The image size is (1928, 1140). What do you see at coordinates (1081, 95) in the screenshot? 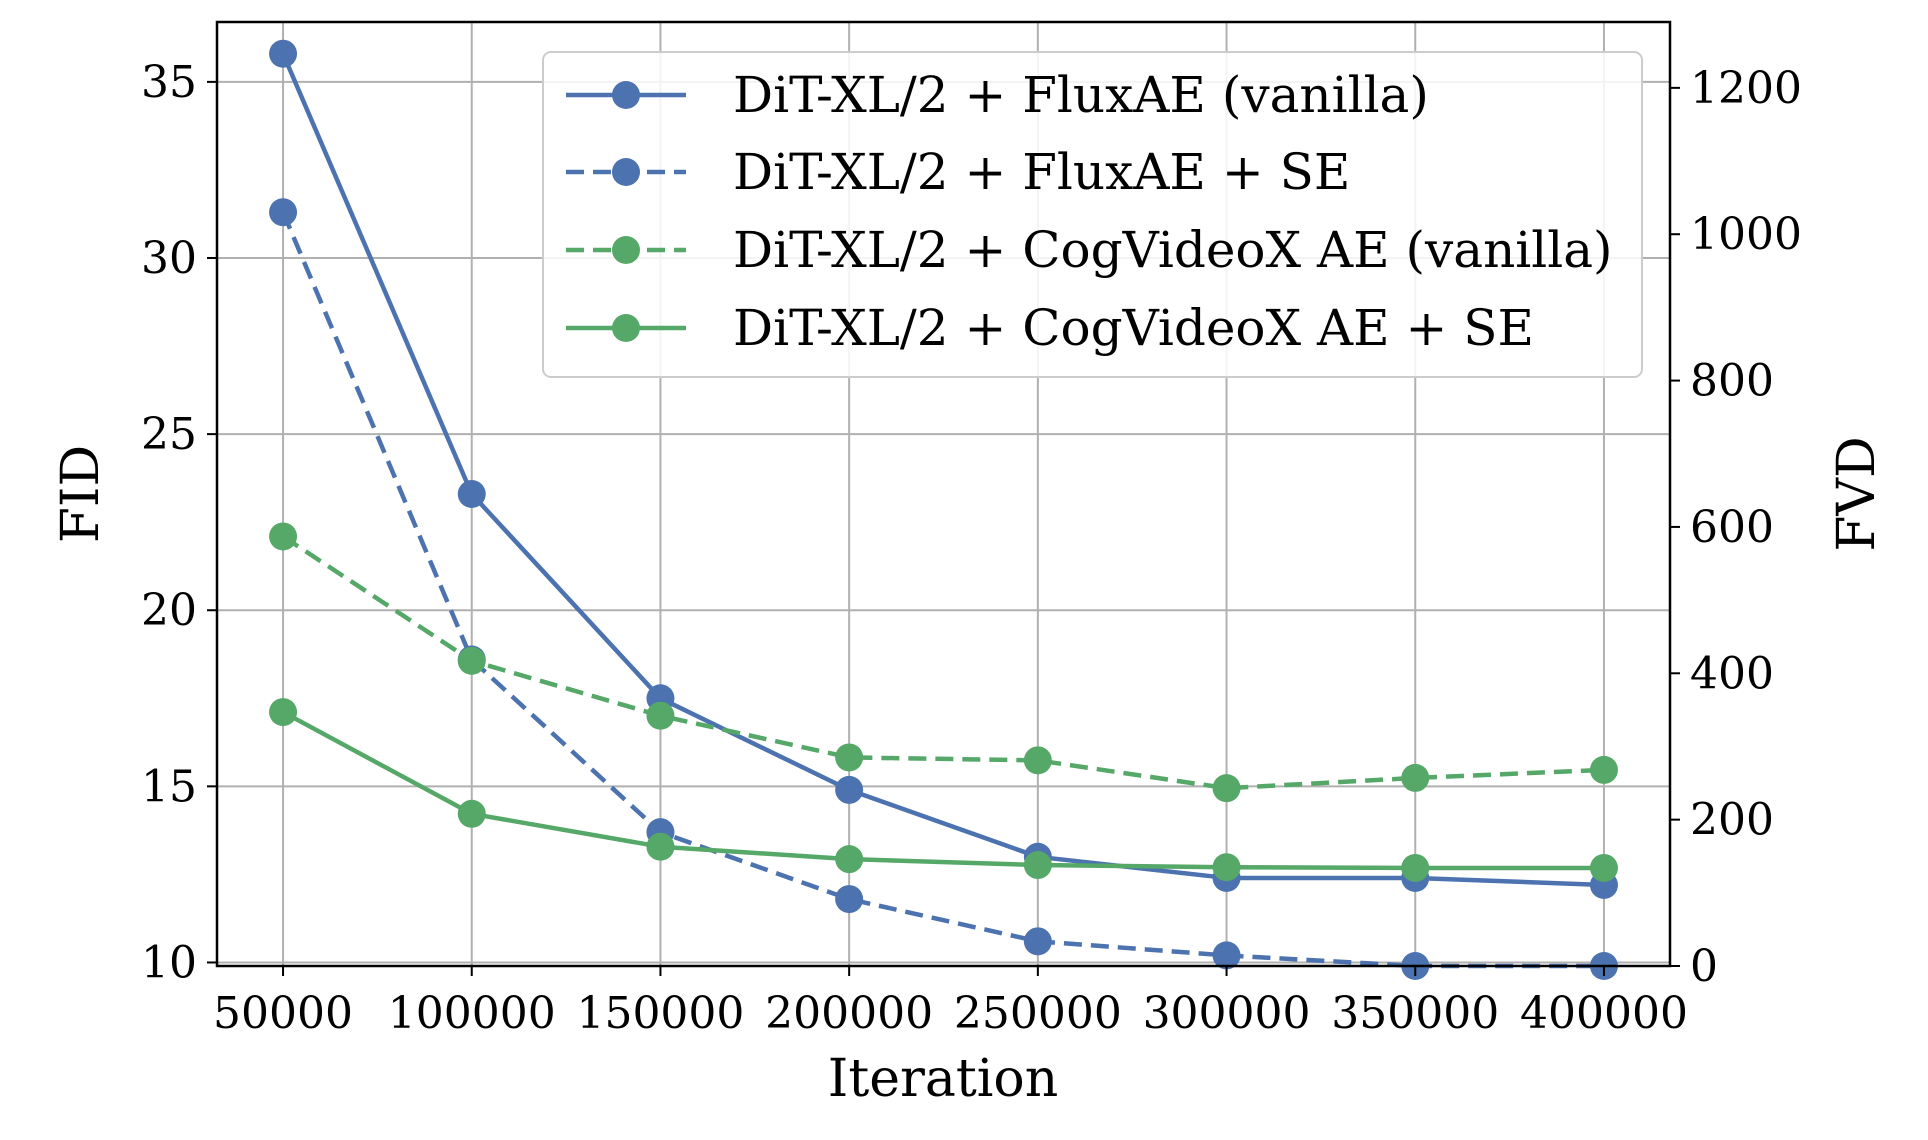
I see `legend-label: DiT-XL/2 + FluxAE (vanilla)` at bounding box center [1081, 95].